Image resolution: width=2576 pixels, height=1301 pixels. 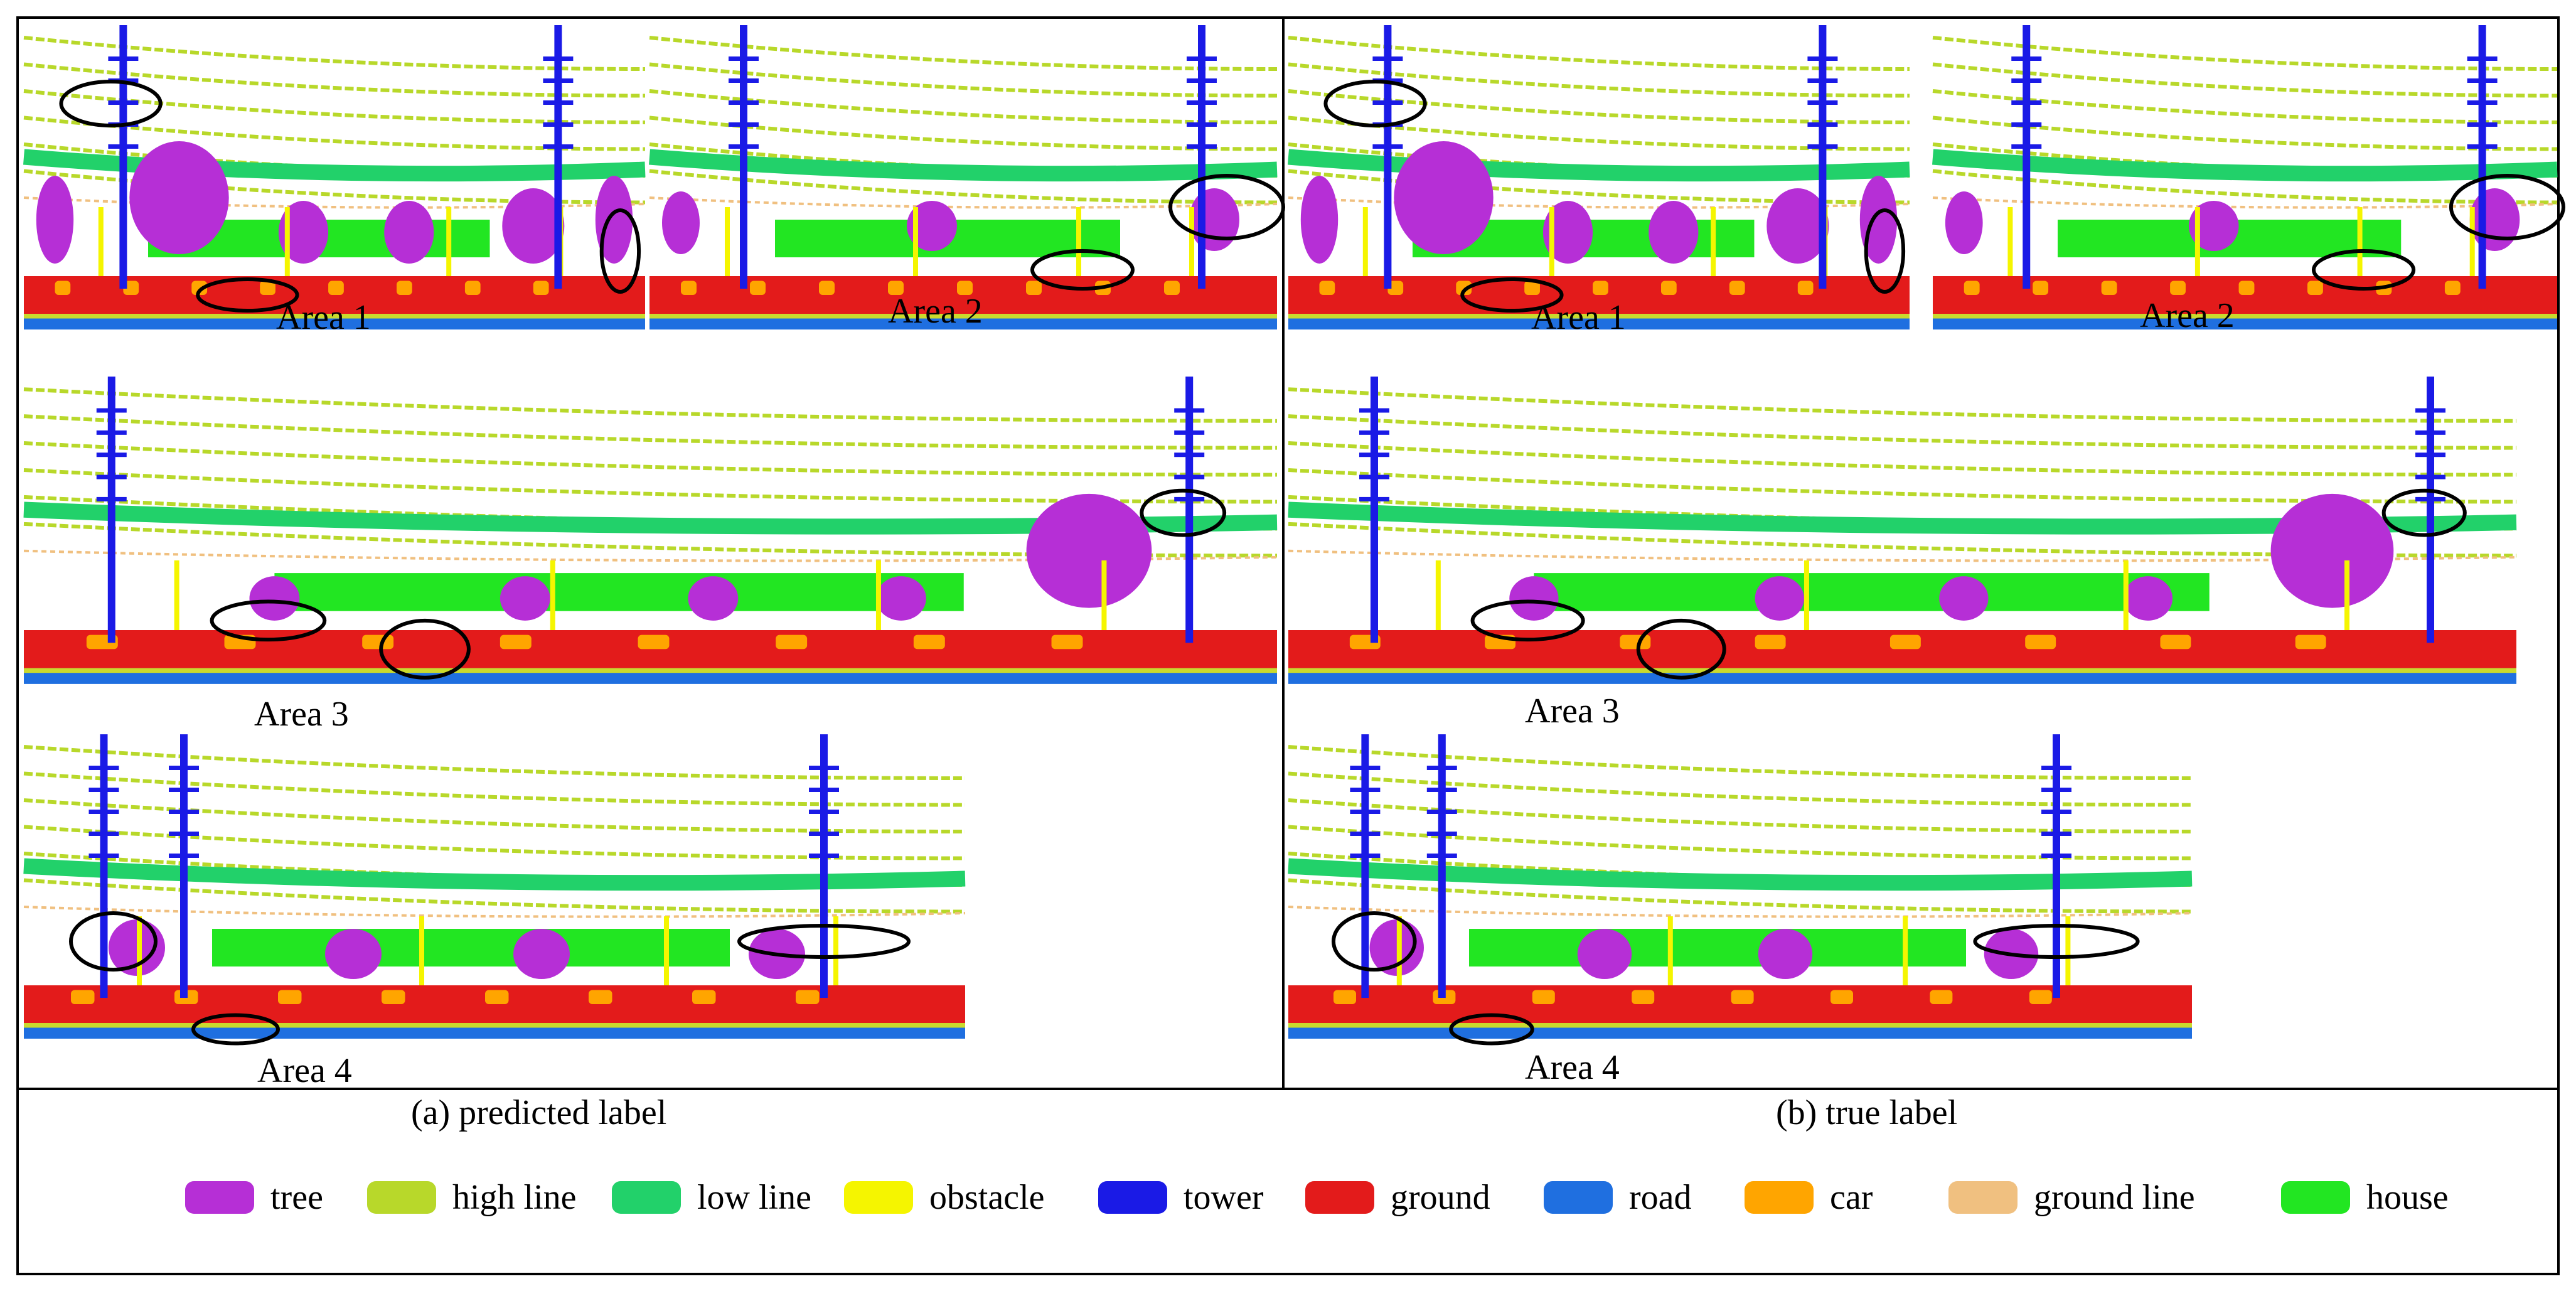 I want to click on legend-label-tree: tree, so click(x=296, y=1197).